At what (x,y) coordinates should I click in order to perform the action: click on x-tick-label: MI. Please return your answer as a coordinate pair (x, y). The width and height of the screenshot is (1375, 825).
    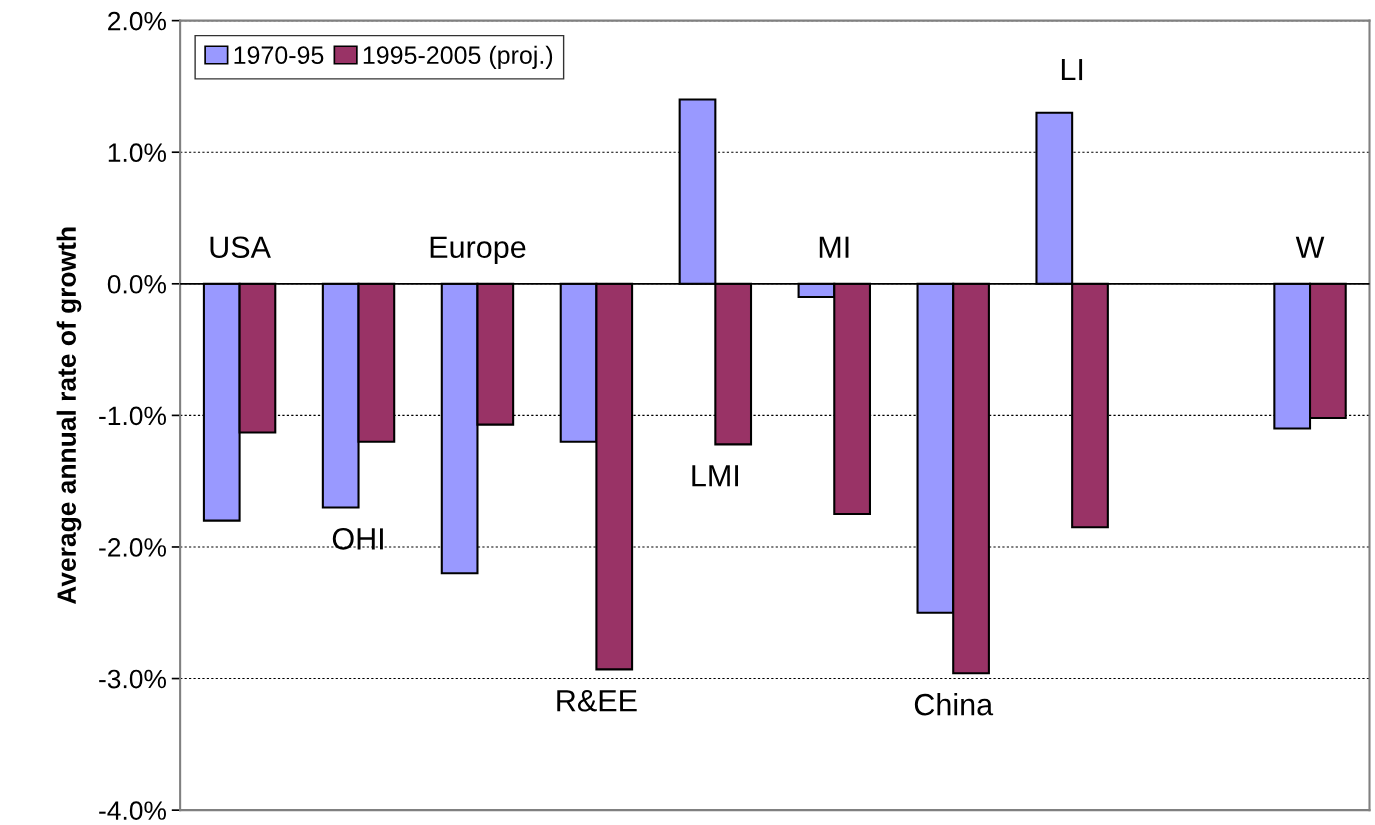
    Looking at the image, I should click on (834, 247).